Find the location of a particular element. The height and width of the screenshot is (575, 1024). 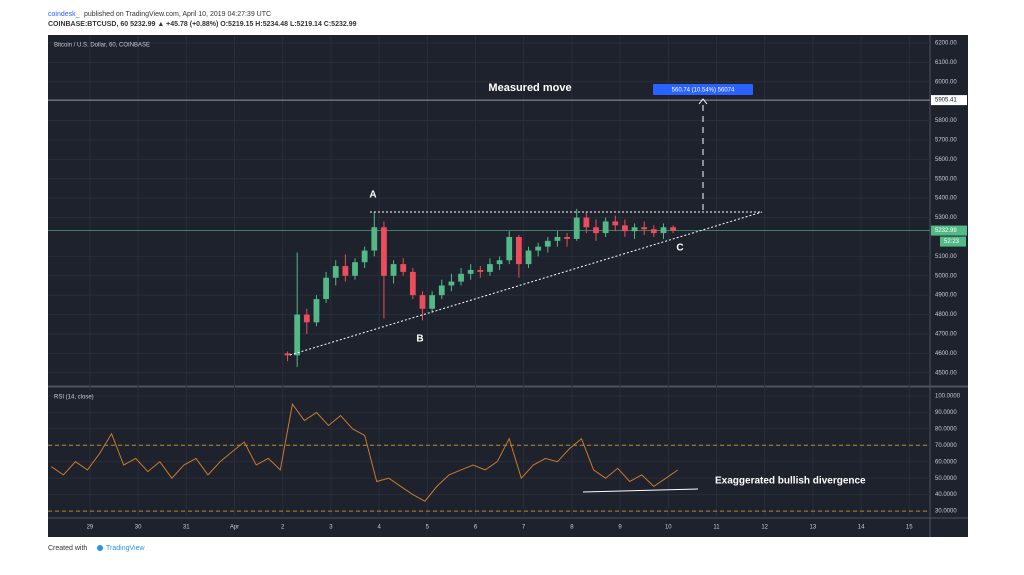

countdown: 52:23 is located at coordinates (952, 242).